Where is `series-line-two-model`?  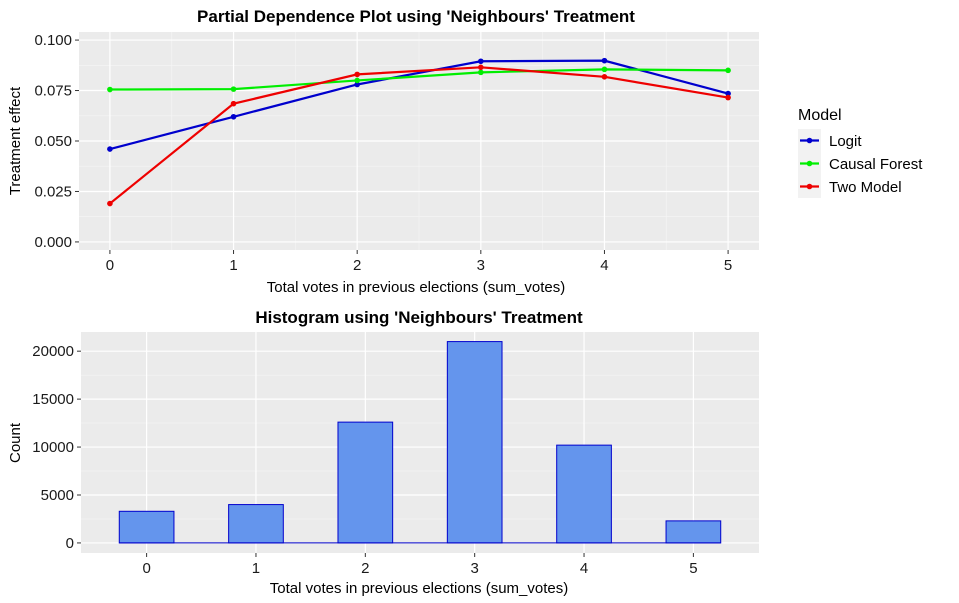 series-line-two-model is located at coordinates (419, 135).